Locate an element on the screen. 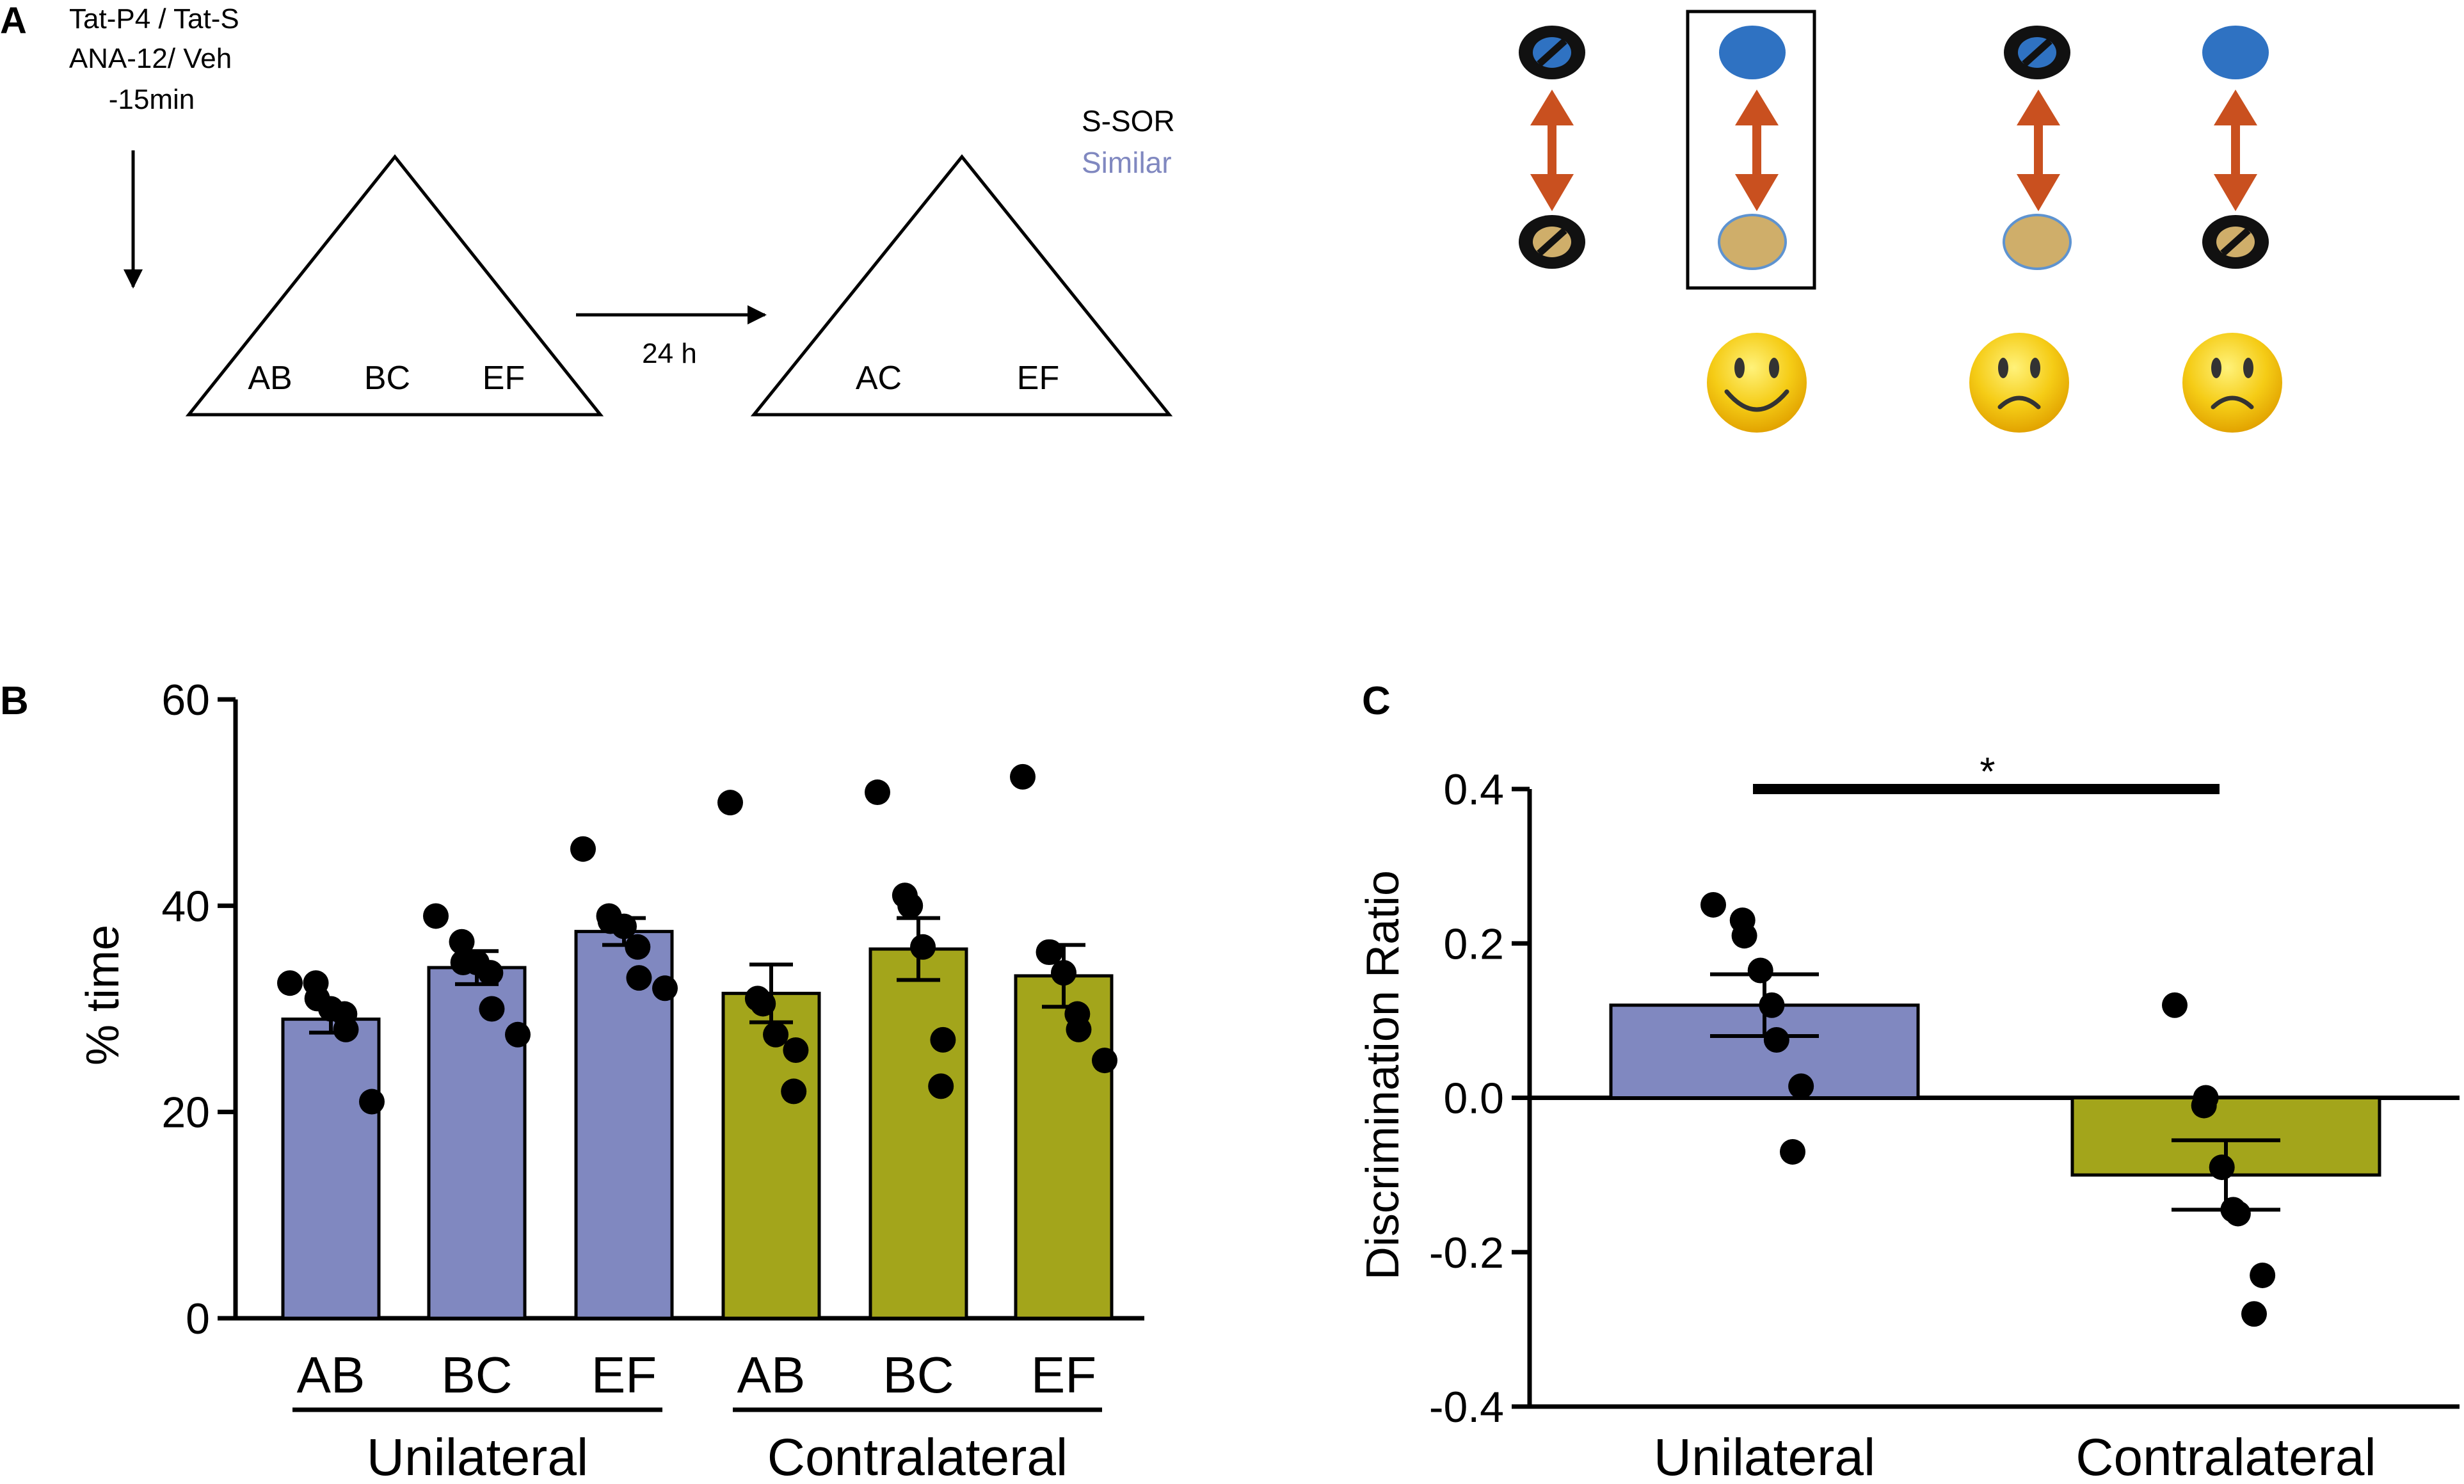  smiley-face-icon is located at coordinates (1757, 383).